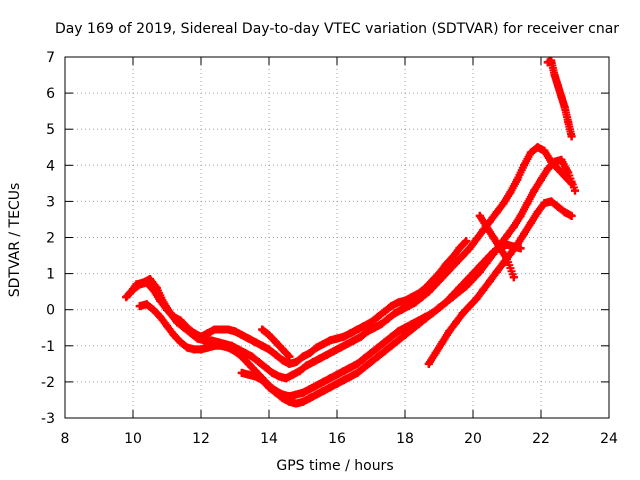  I want to click on y-tick-label: 2, so click(50, 239).